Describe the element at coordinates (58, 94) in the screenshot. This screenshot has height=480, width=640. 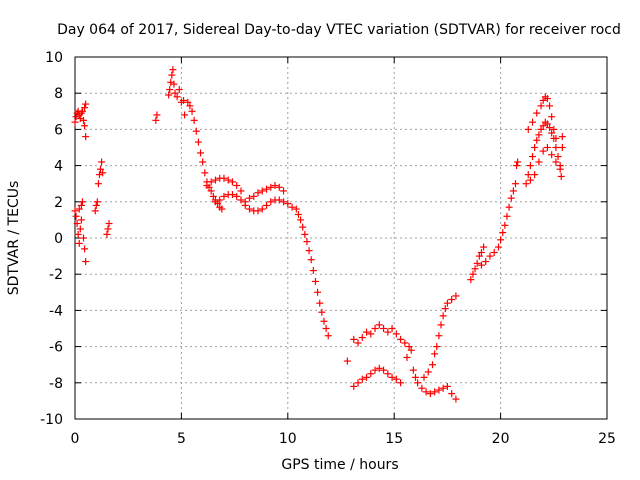
I see `y-tick-label: 8` at that location.